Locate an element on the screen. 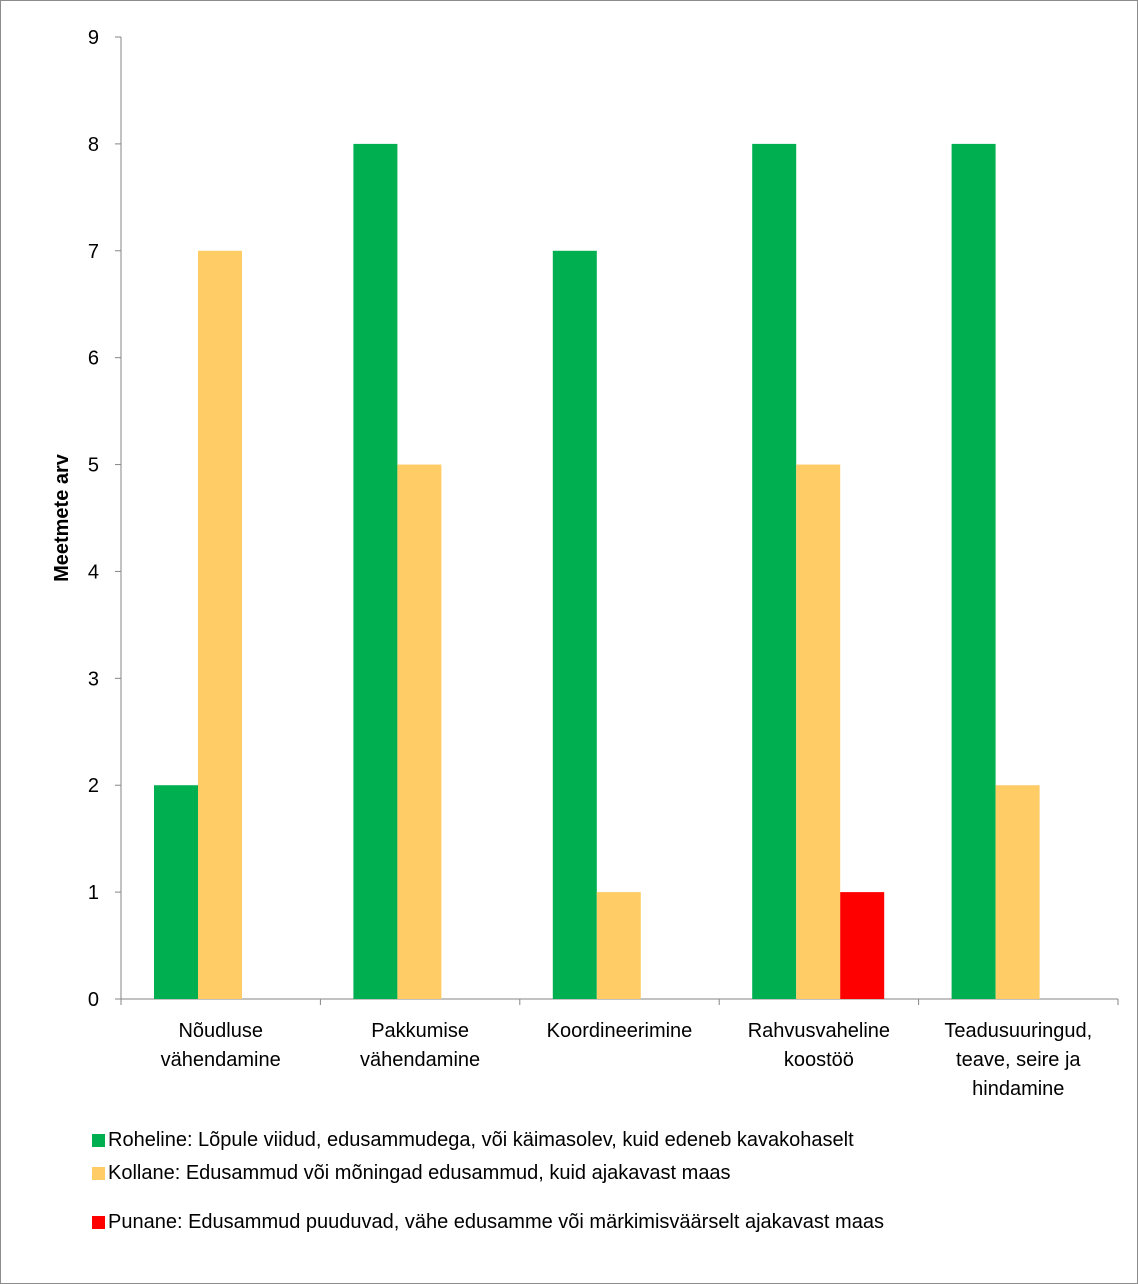 The image size is (1138, 1284). y-tick-label: 4 is located at coordinates (93, 572).